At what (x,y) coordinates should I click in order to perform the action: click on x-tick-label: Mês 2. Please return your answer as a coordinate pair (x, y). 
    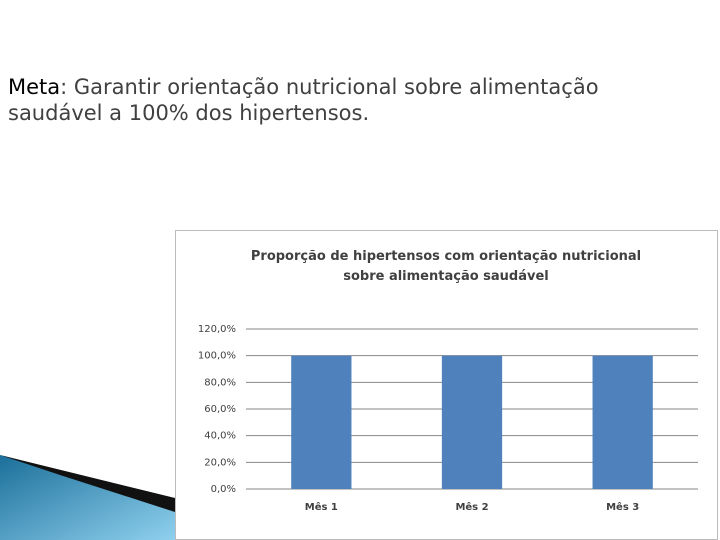
    Looking at the image, I should click on (471, 507).